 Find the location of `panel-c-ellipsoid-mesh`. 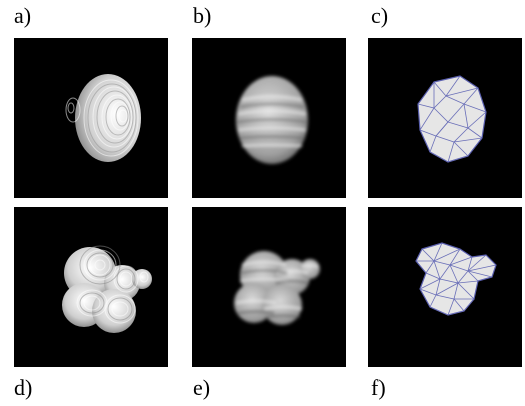

panel-c-ellipsoid-mesh is located at coordinates (445, 118).